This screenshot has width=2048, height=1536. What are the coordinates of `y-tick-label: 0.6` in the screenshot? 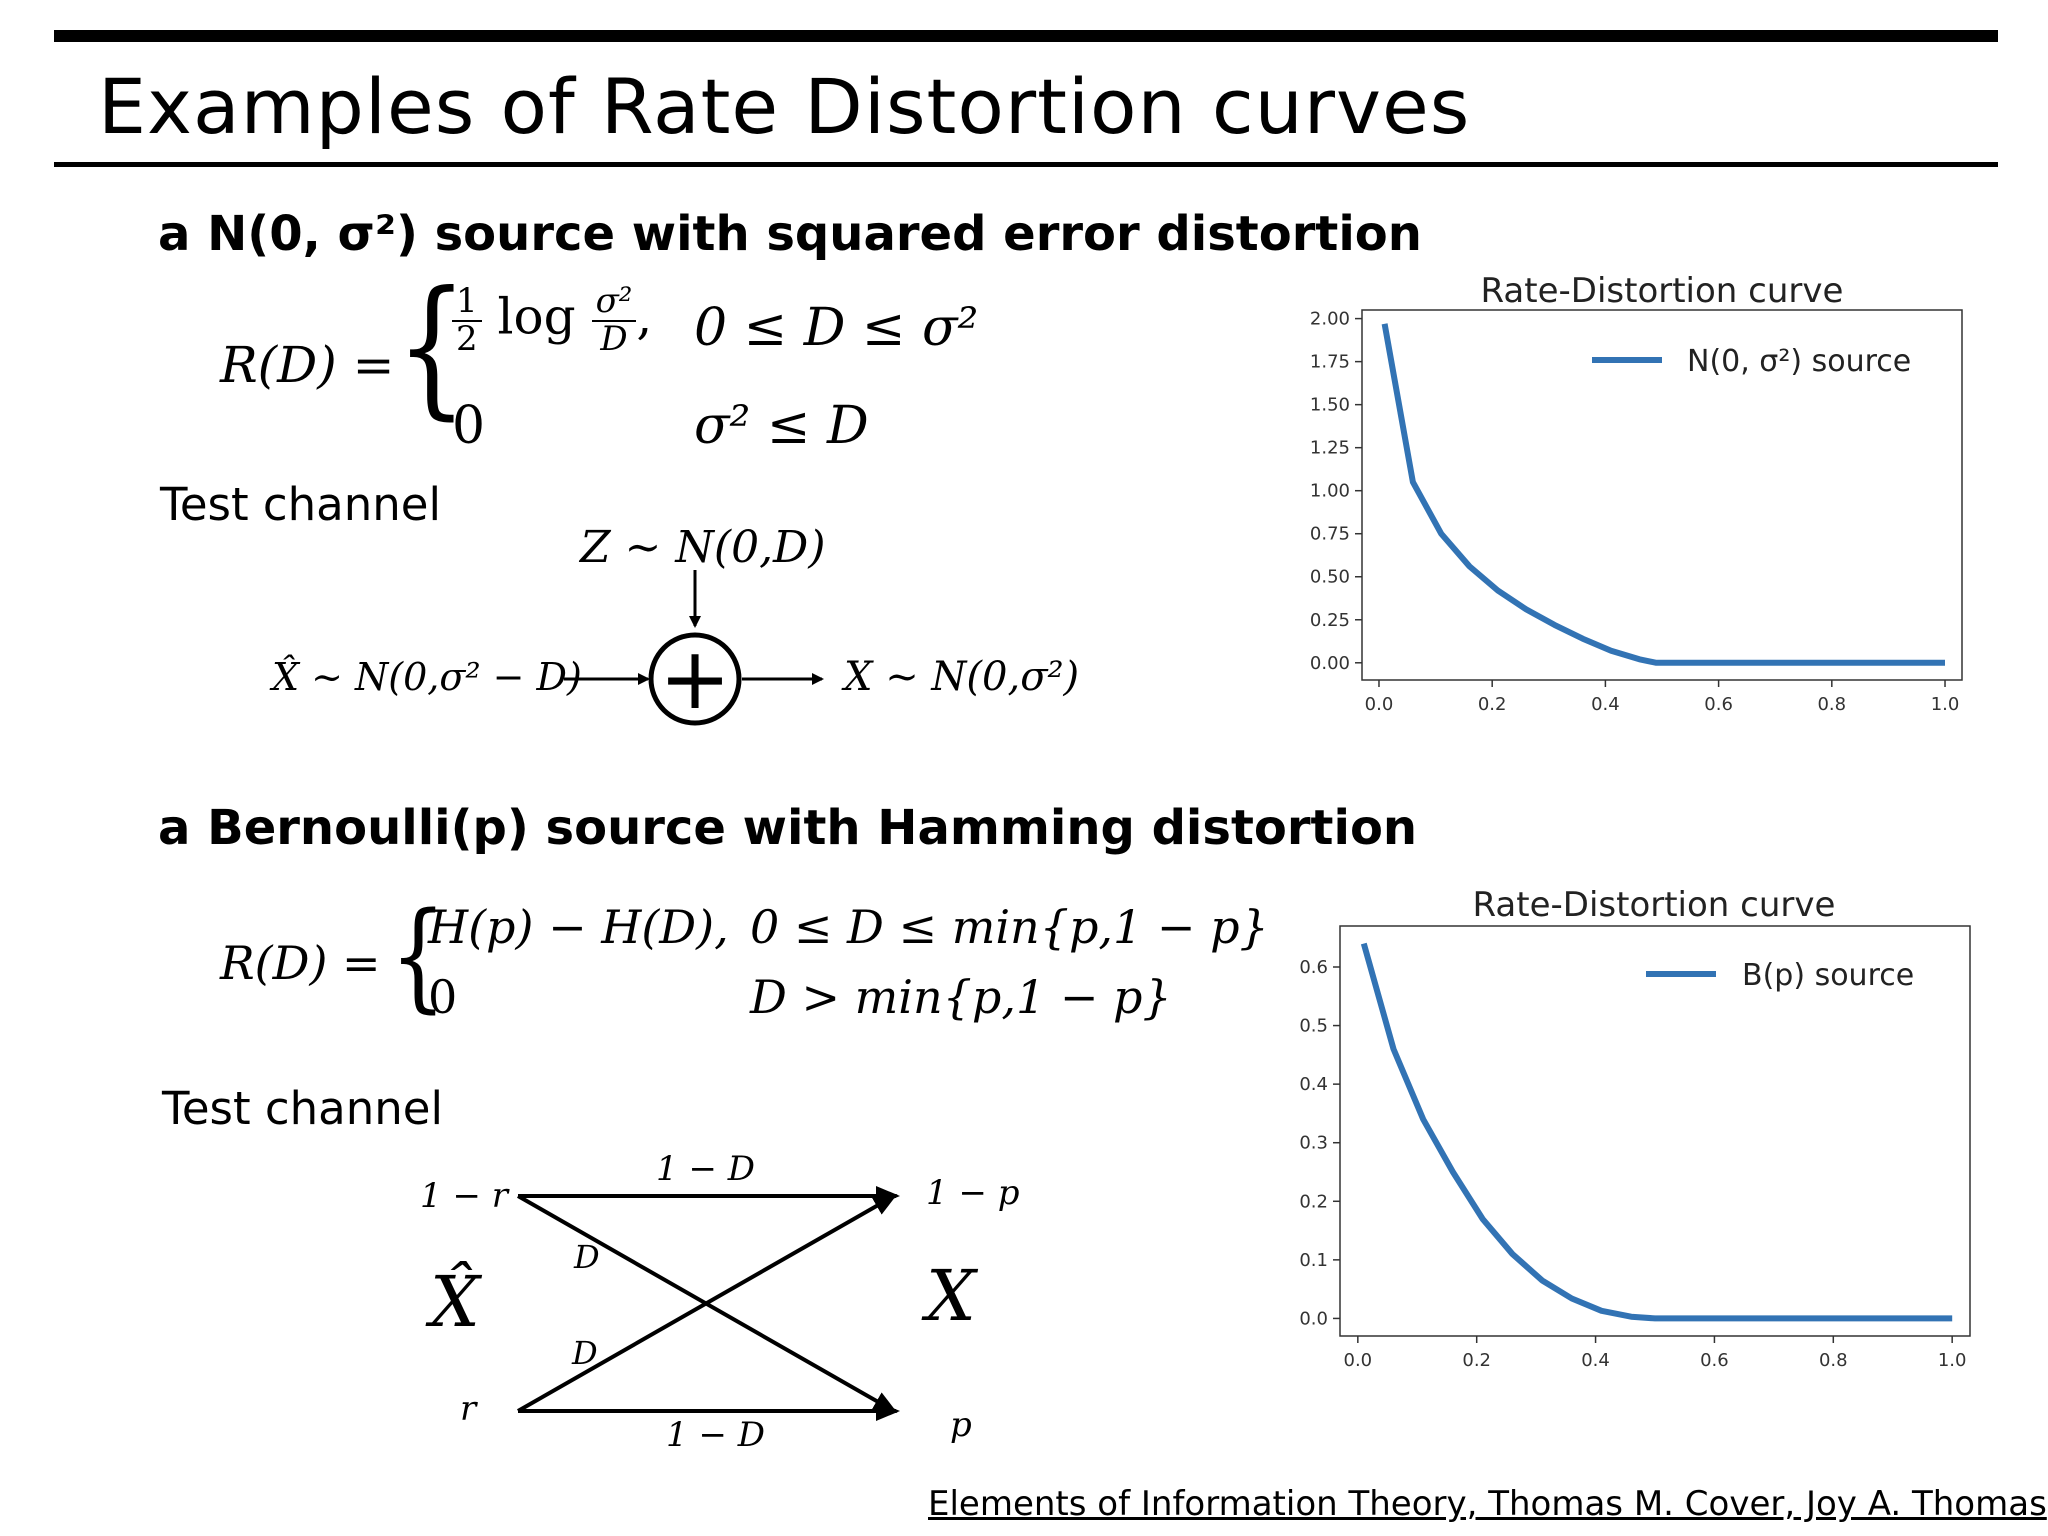 It's located at (1313, 967).